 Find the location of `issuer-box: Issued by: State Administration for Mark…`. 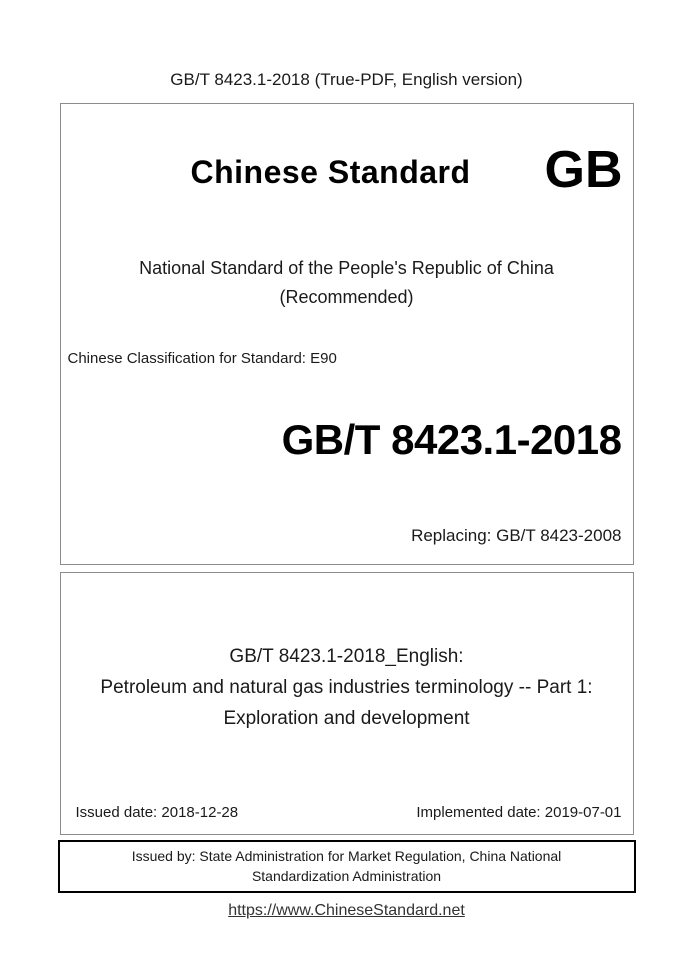

issuer-box: Issued by: State Administration for Mark… is located at coordinates (346, 866).